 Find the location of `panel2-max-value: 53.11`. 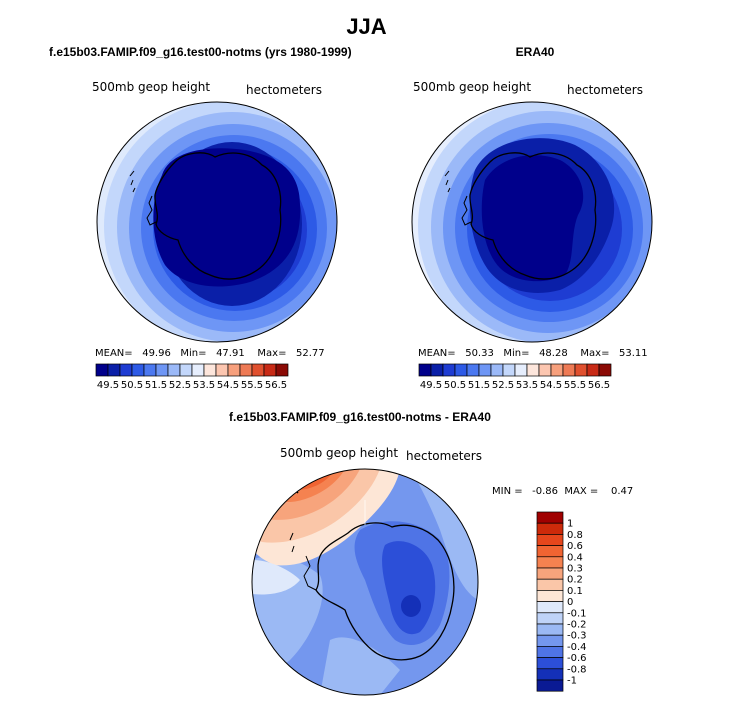

panel2-max-value: 53.11 is located at coordinates (633, 353).